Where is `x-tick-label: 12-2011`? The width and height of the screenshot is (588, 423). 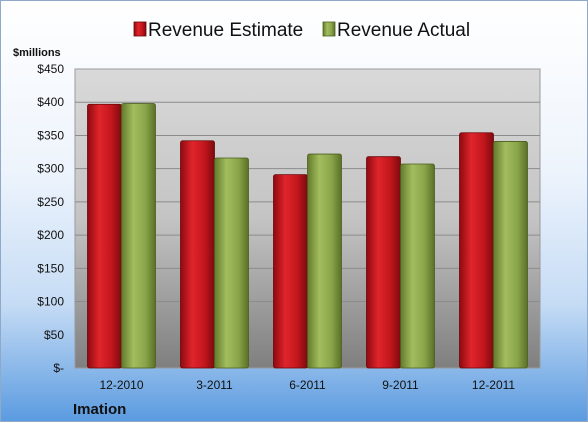
x-tick-label: 12-2011 is located at coordinates (493, 385).